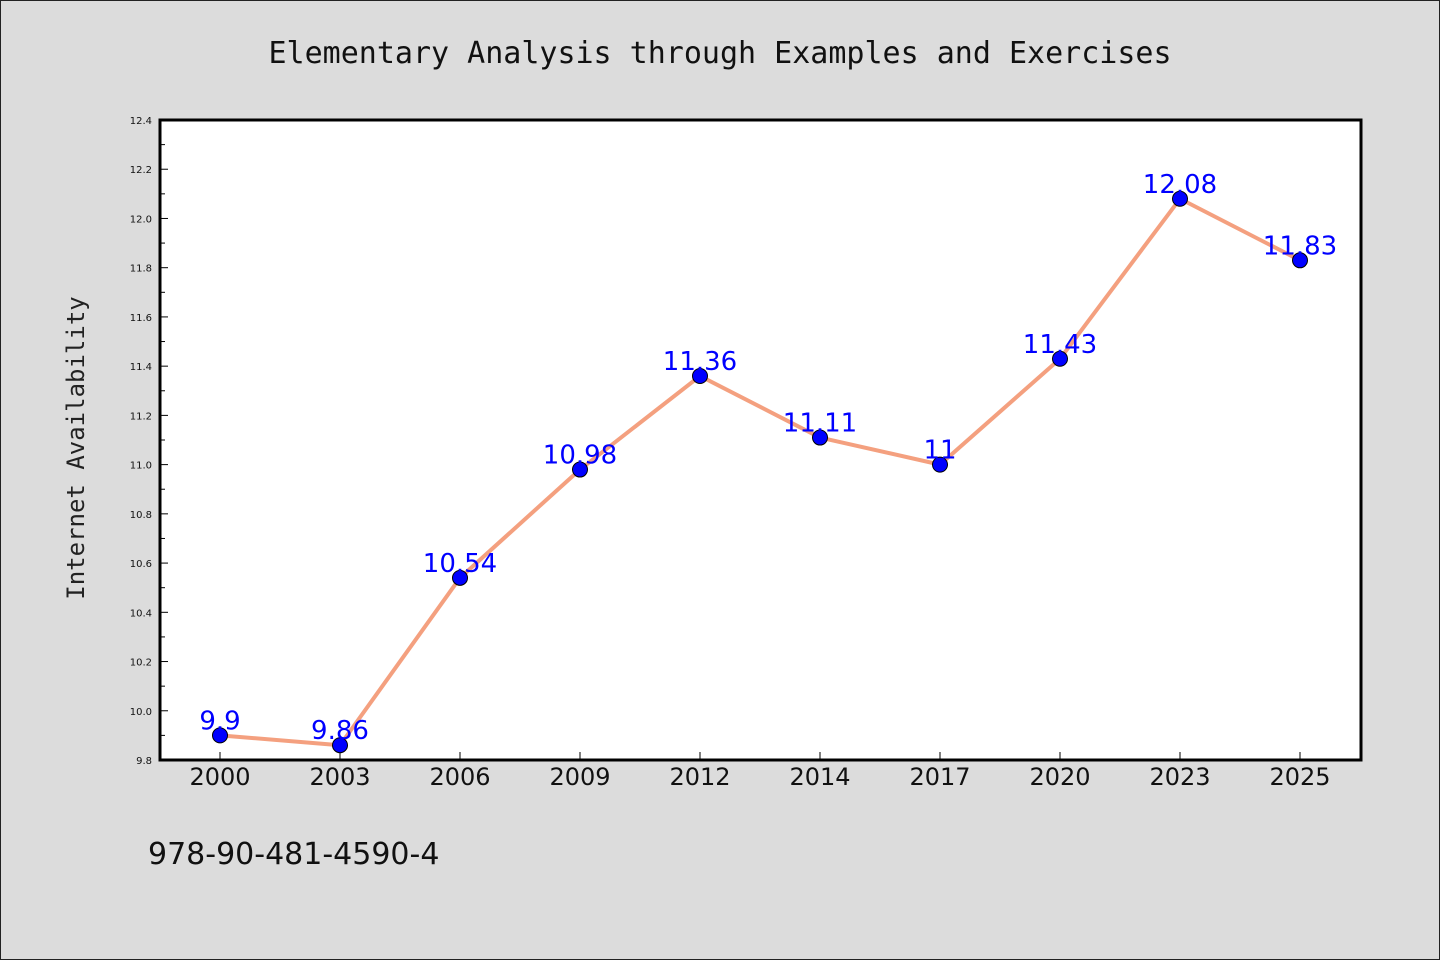 The width and height of the screenshot is (1440, 960). I want to click on data-label: 11.11, so click(820, 424).